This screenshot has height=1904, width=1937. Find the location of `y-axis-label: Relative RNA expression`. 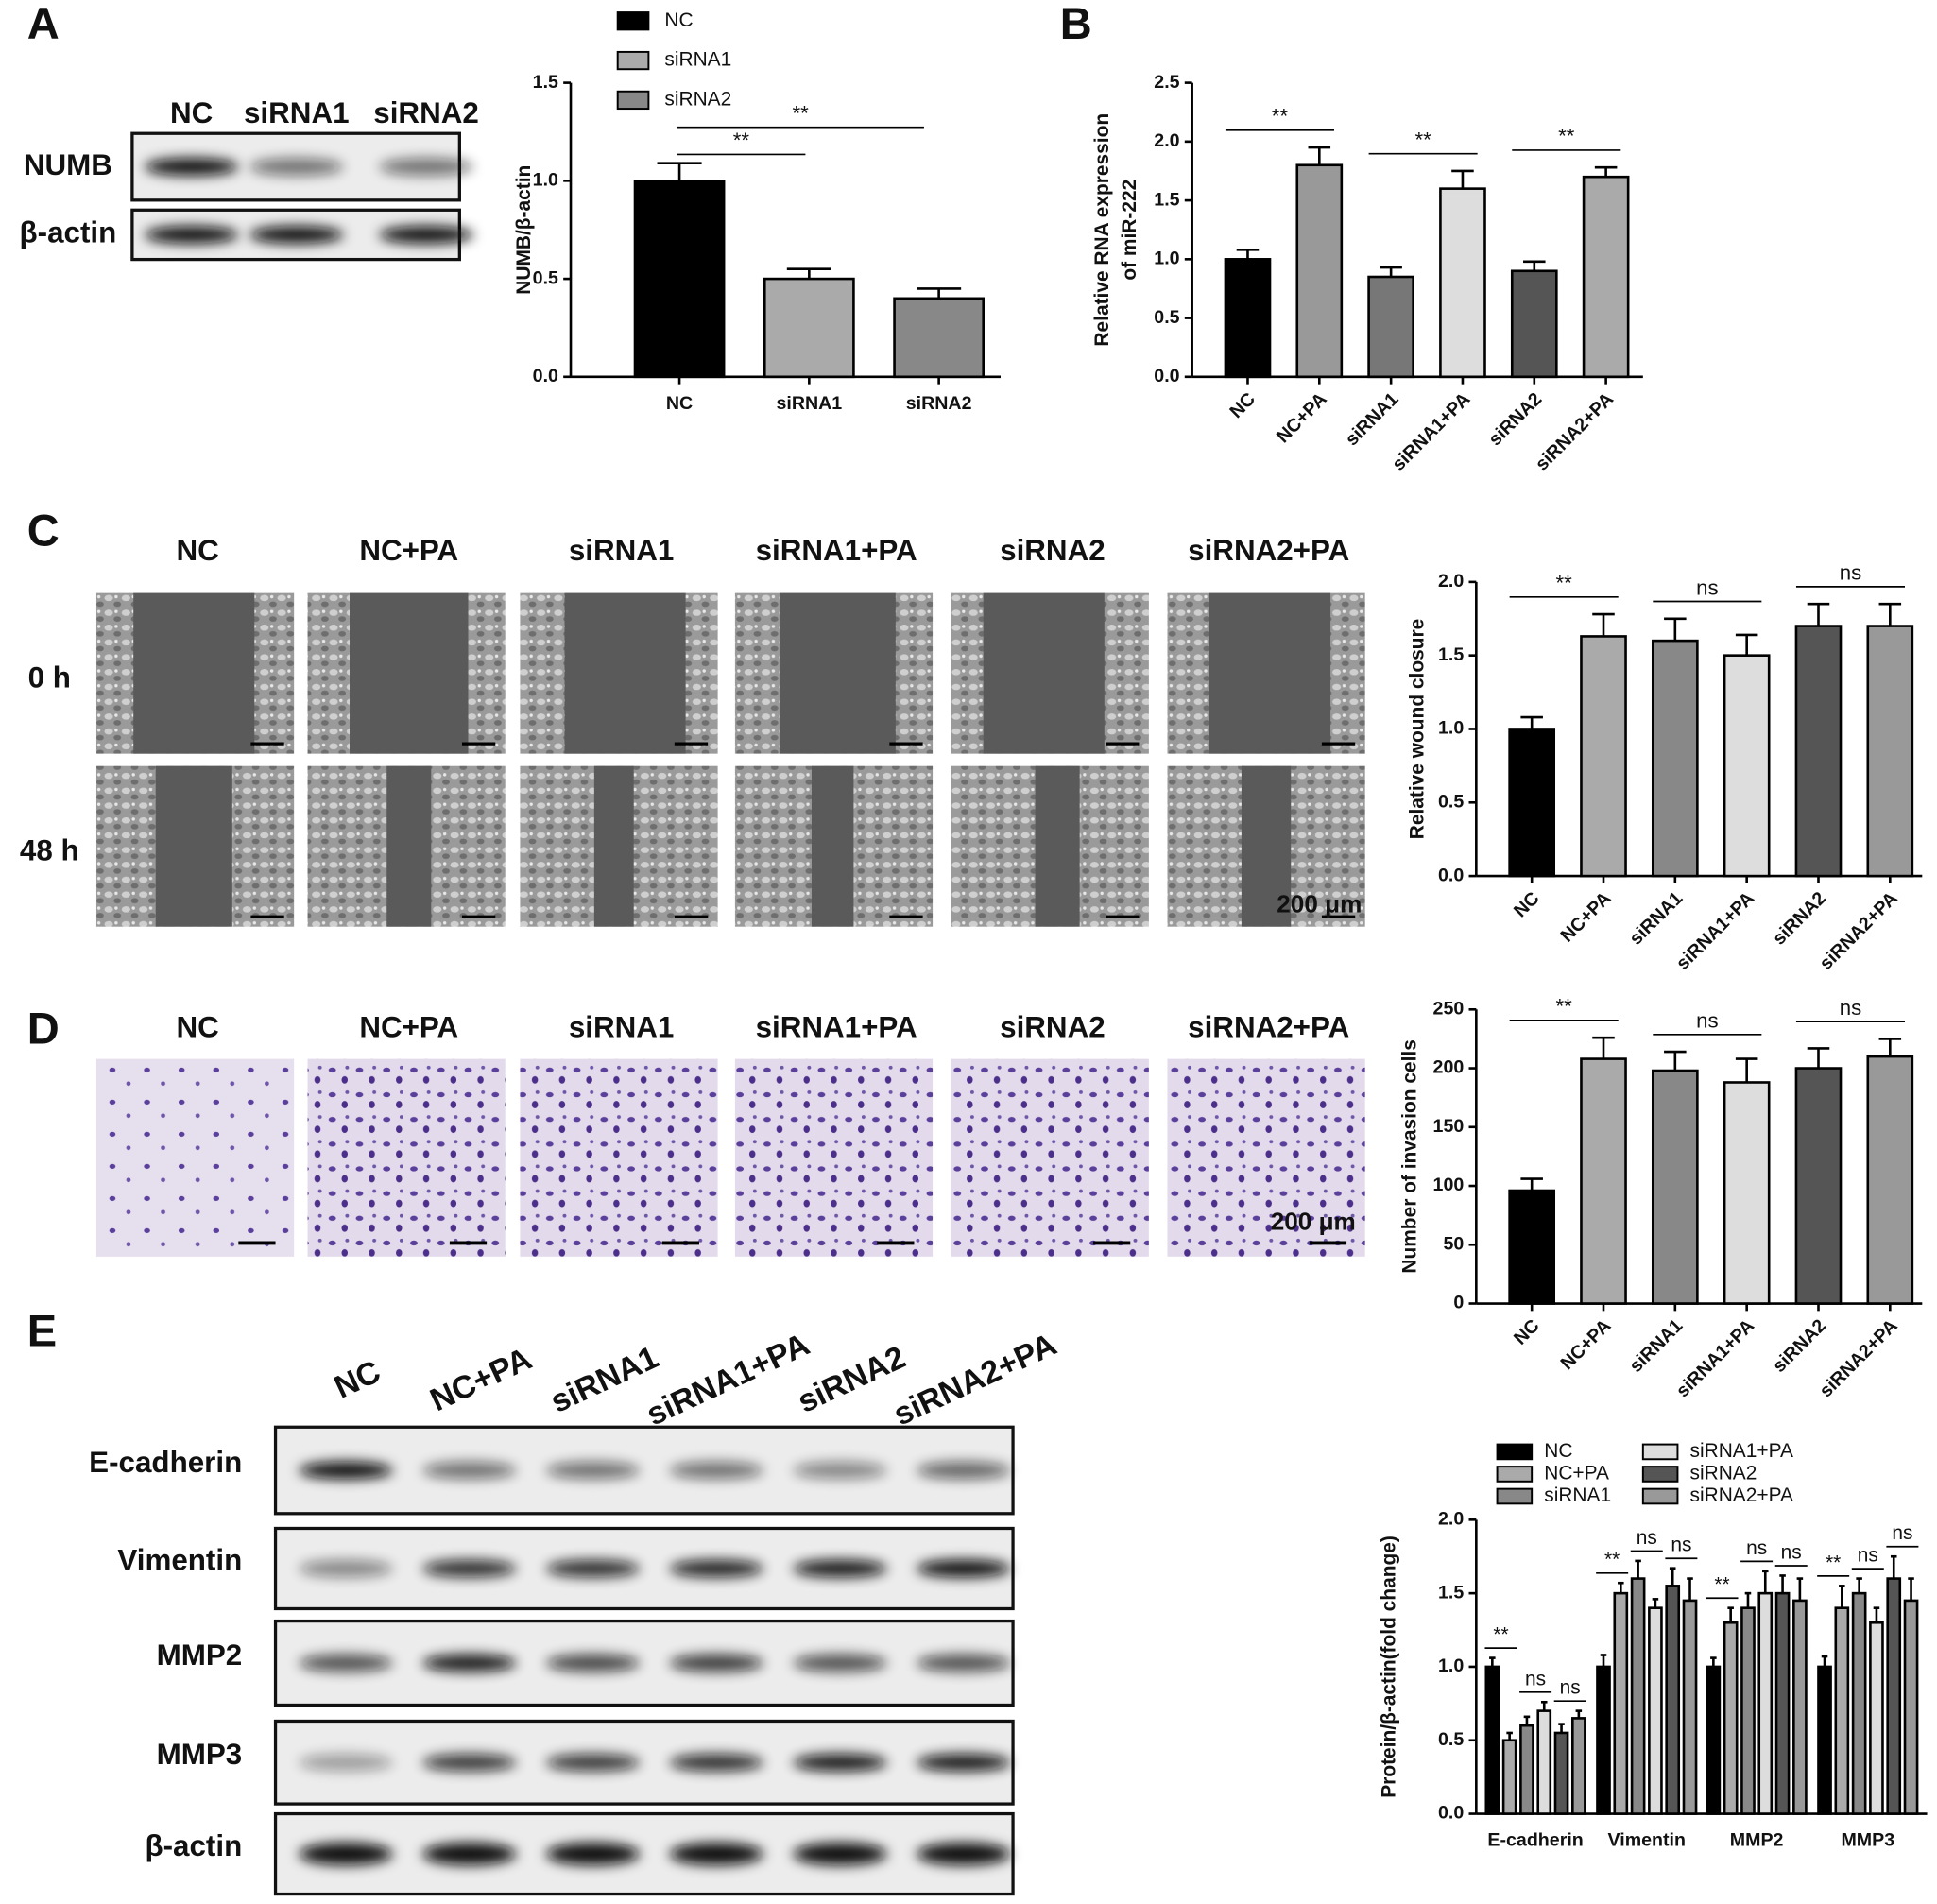

y-axis-label: Relative RNA expression is located at coordinates (1102, 230).